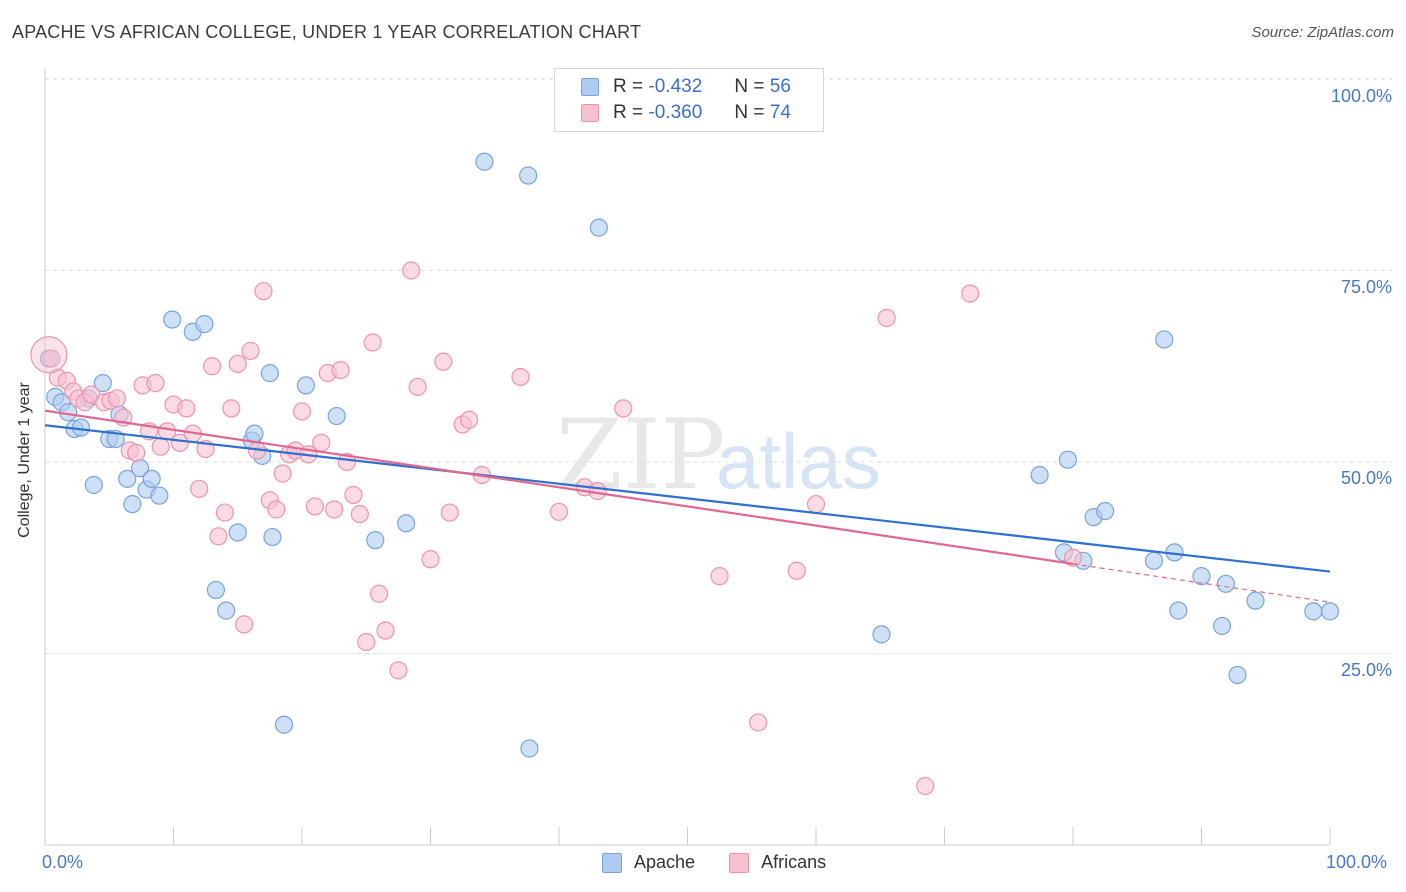 The width and height of the screenshot is (1406, 892). What do you see at coordinates (665, 862) in the screenshot?
I see `apache-legend-label: Apache` at bounding box center [665, 862].